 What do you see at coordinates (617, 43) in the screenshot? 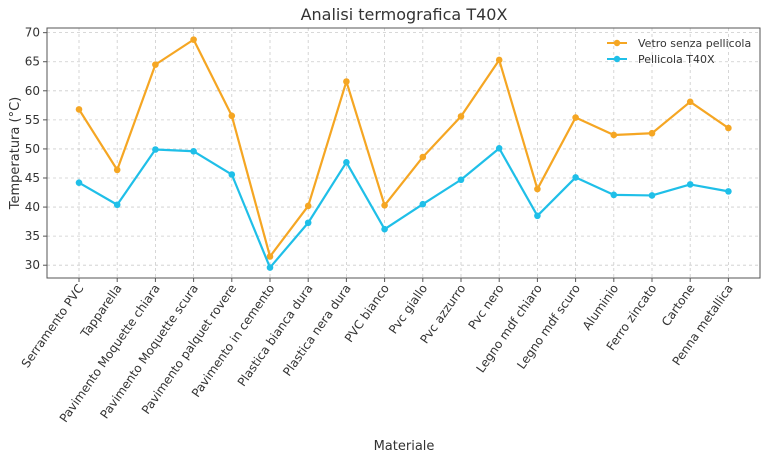
I see `legend-marker-vetro` at bounding box center [617, 43].